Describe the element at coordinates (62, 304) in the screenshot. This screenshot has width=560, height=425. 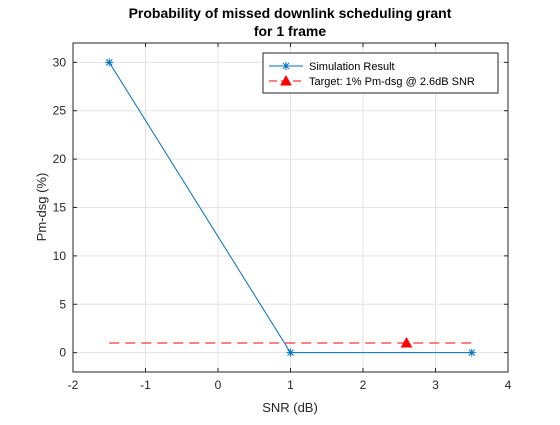
I see `y-tick-label: 5` at that location.